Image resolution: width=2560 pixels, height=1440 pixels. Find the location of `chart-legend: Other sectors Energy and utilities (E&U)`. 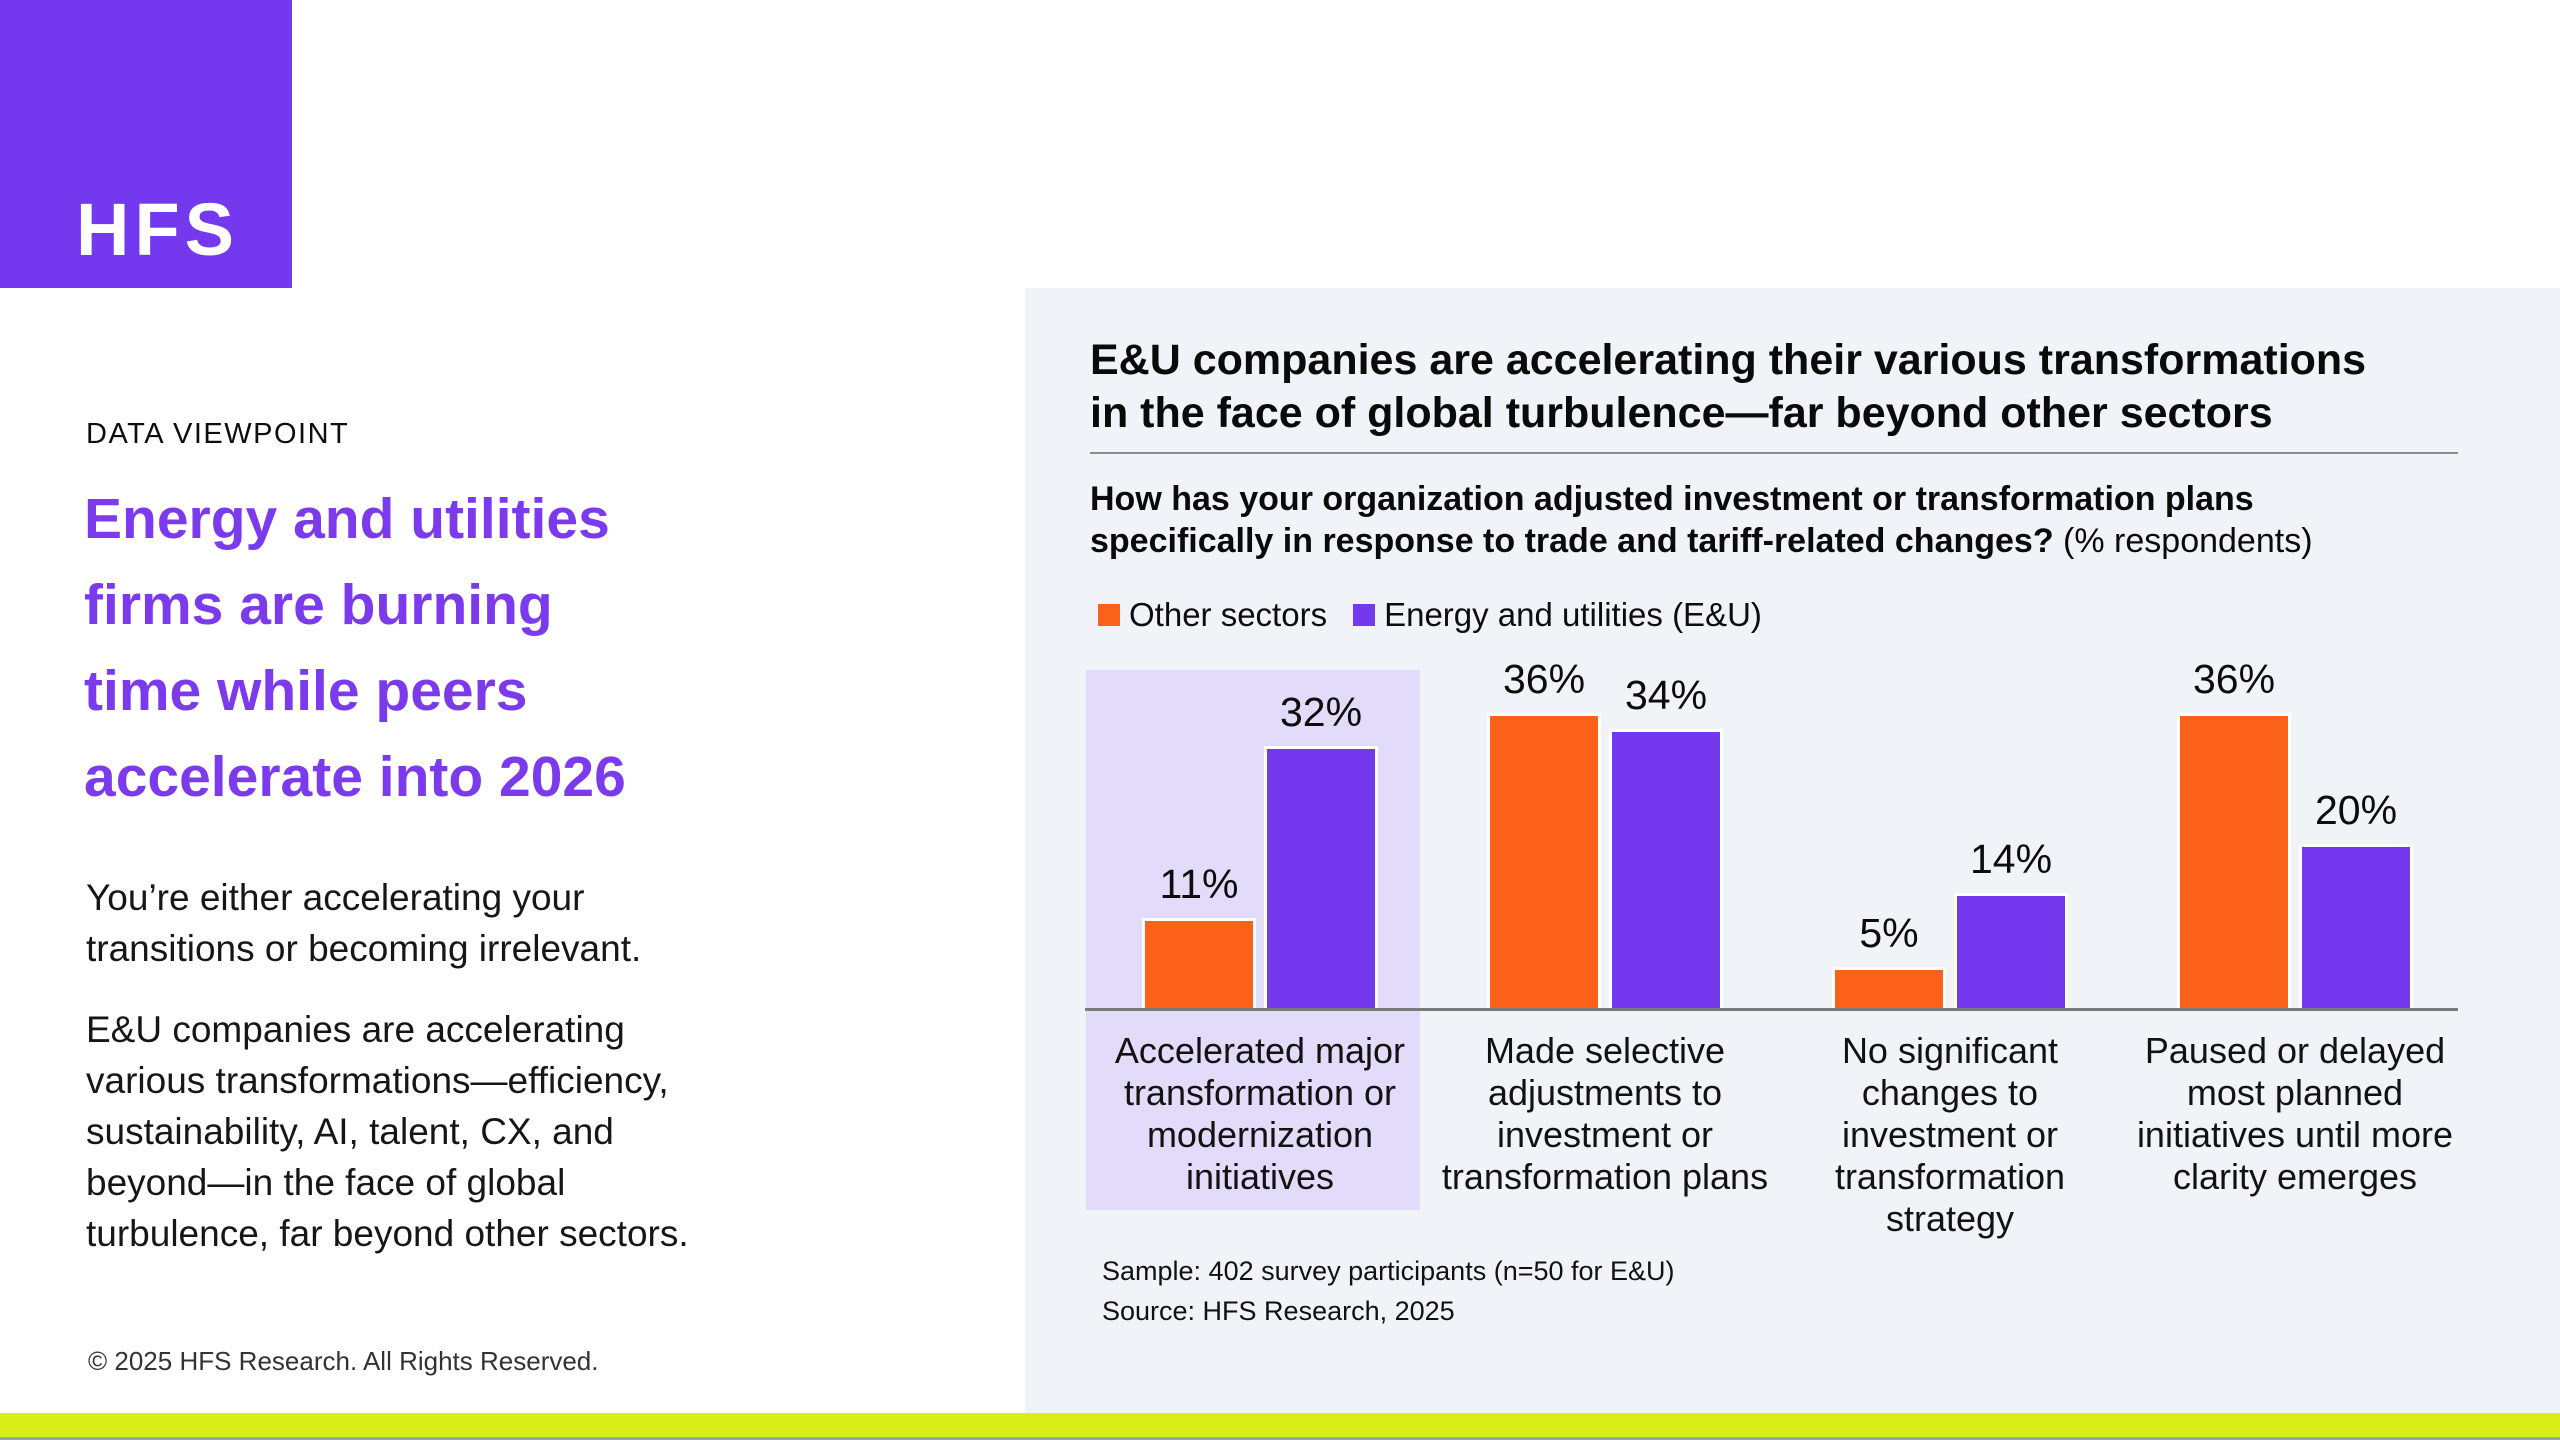

chart-legend: Other sectors Energy and utilities (E&U) is located at coordinates (1430, 615).